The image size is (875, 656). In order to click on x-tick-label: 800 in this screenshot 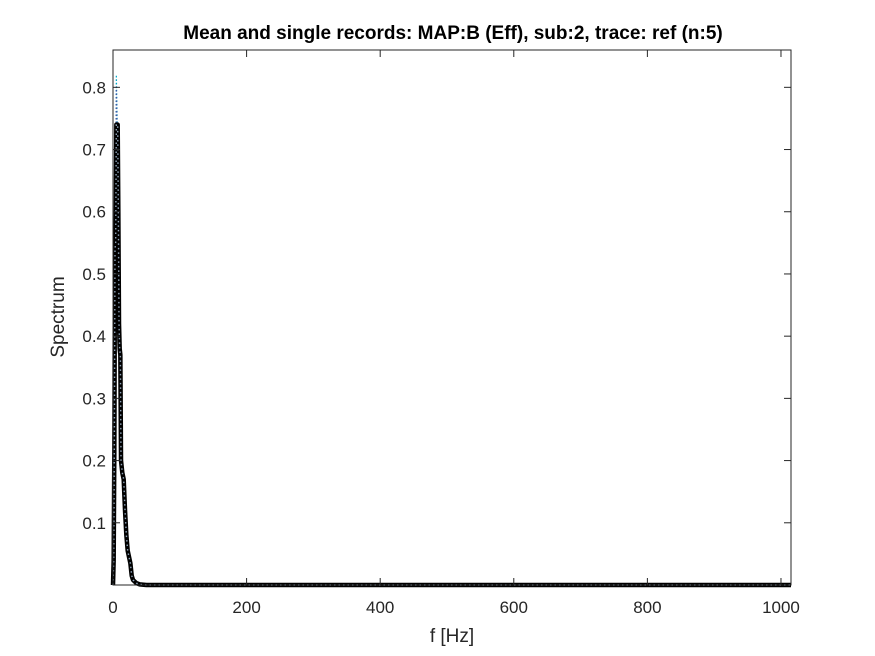, I will do `click(647, 607)`.